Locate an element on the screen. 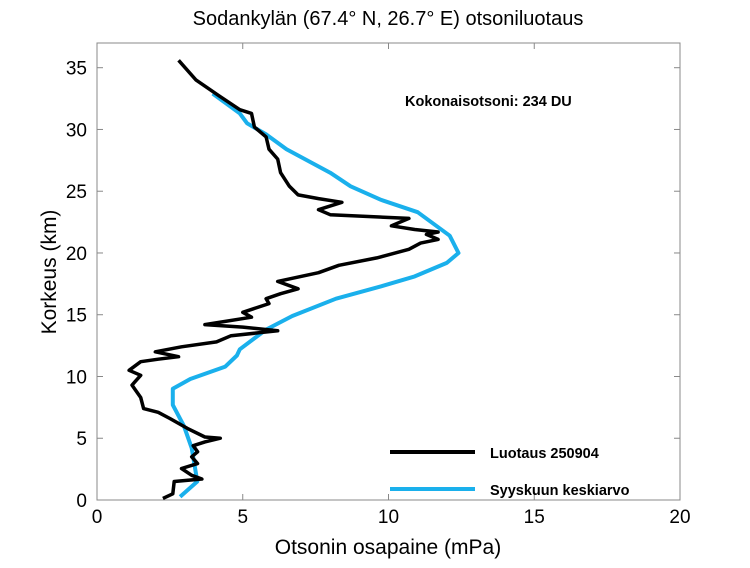  y-tick-label: 15 is located at coordinates (76, 316).